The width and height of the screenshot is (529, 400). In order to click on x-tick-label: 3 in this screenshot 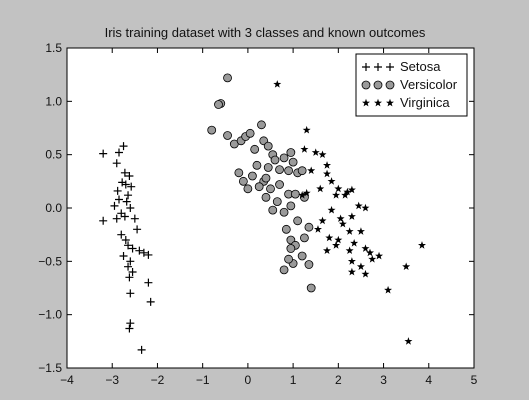, I will do `click(383, 380)`.